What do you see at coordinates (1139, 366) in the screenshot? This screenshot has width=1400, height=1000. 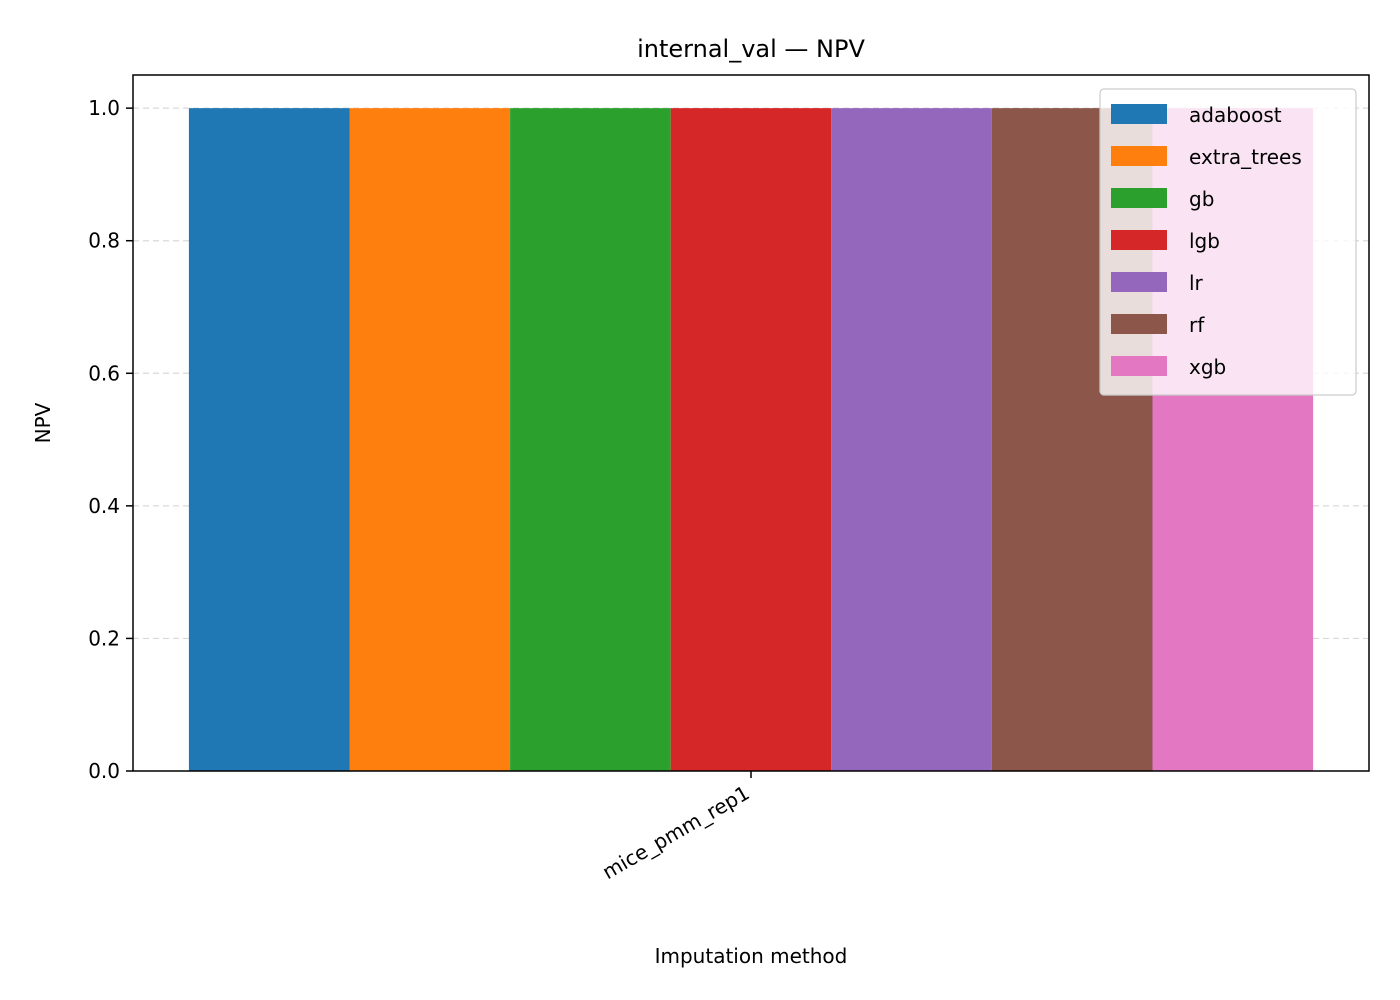 I see `legend-swatch-xgb` at bounding box center [1139, 366].